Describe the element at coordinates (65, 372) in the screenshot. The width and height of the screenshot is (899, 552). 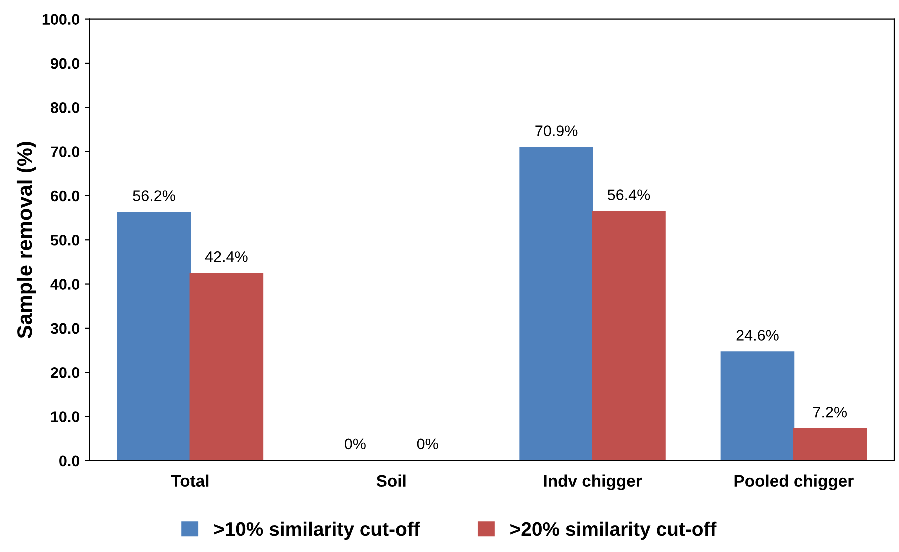
I see `y-tick-label: 20.0` at that location.